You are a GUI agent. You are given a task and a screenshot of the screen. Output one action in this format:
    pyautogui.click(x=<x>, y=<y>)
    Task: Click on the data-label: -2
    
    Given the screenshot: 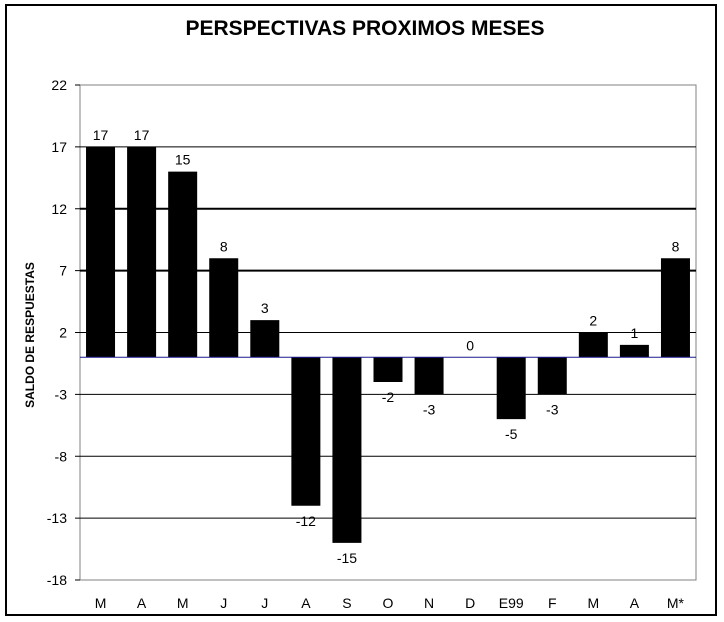 What is the action you would take?
    pyautogui.click(x=388, y=397)
    